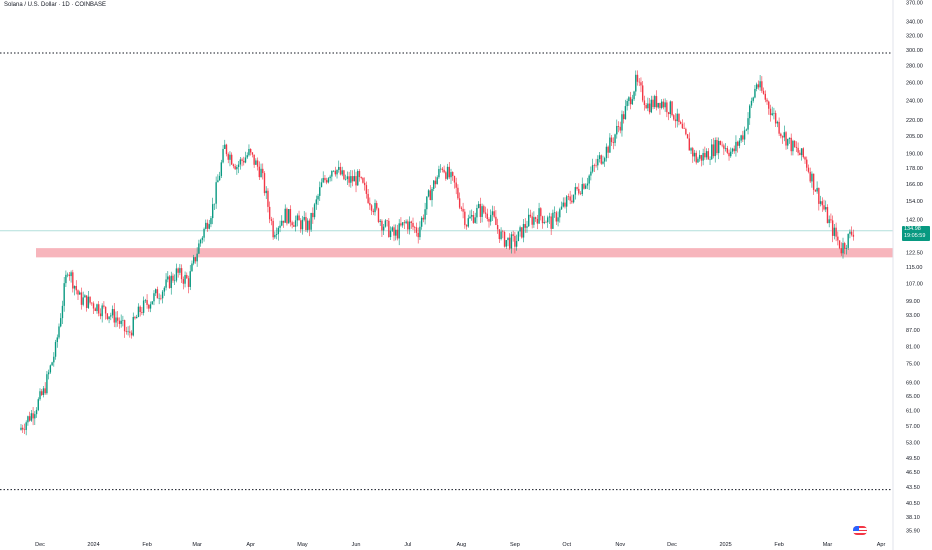 The height and width of the screenshot is (550, 932). Describe the element at coordinates (515, 545) in the screenshot. I see `x-tick-label: Sep` at that location.